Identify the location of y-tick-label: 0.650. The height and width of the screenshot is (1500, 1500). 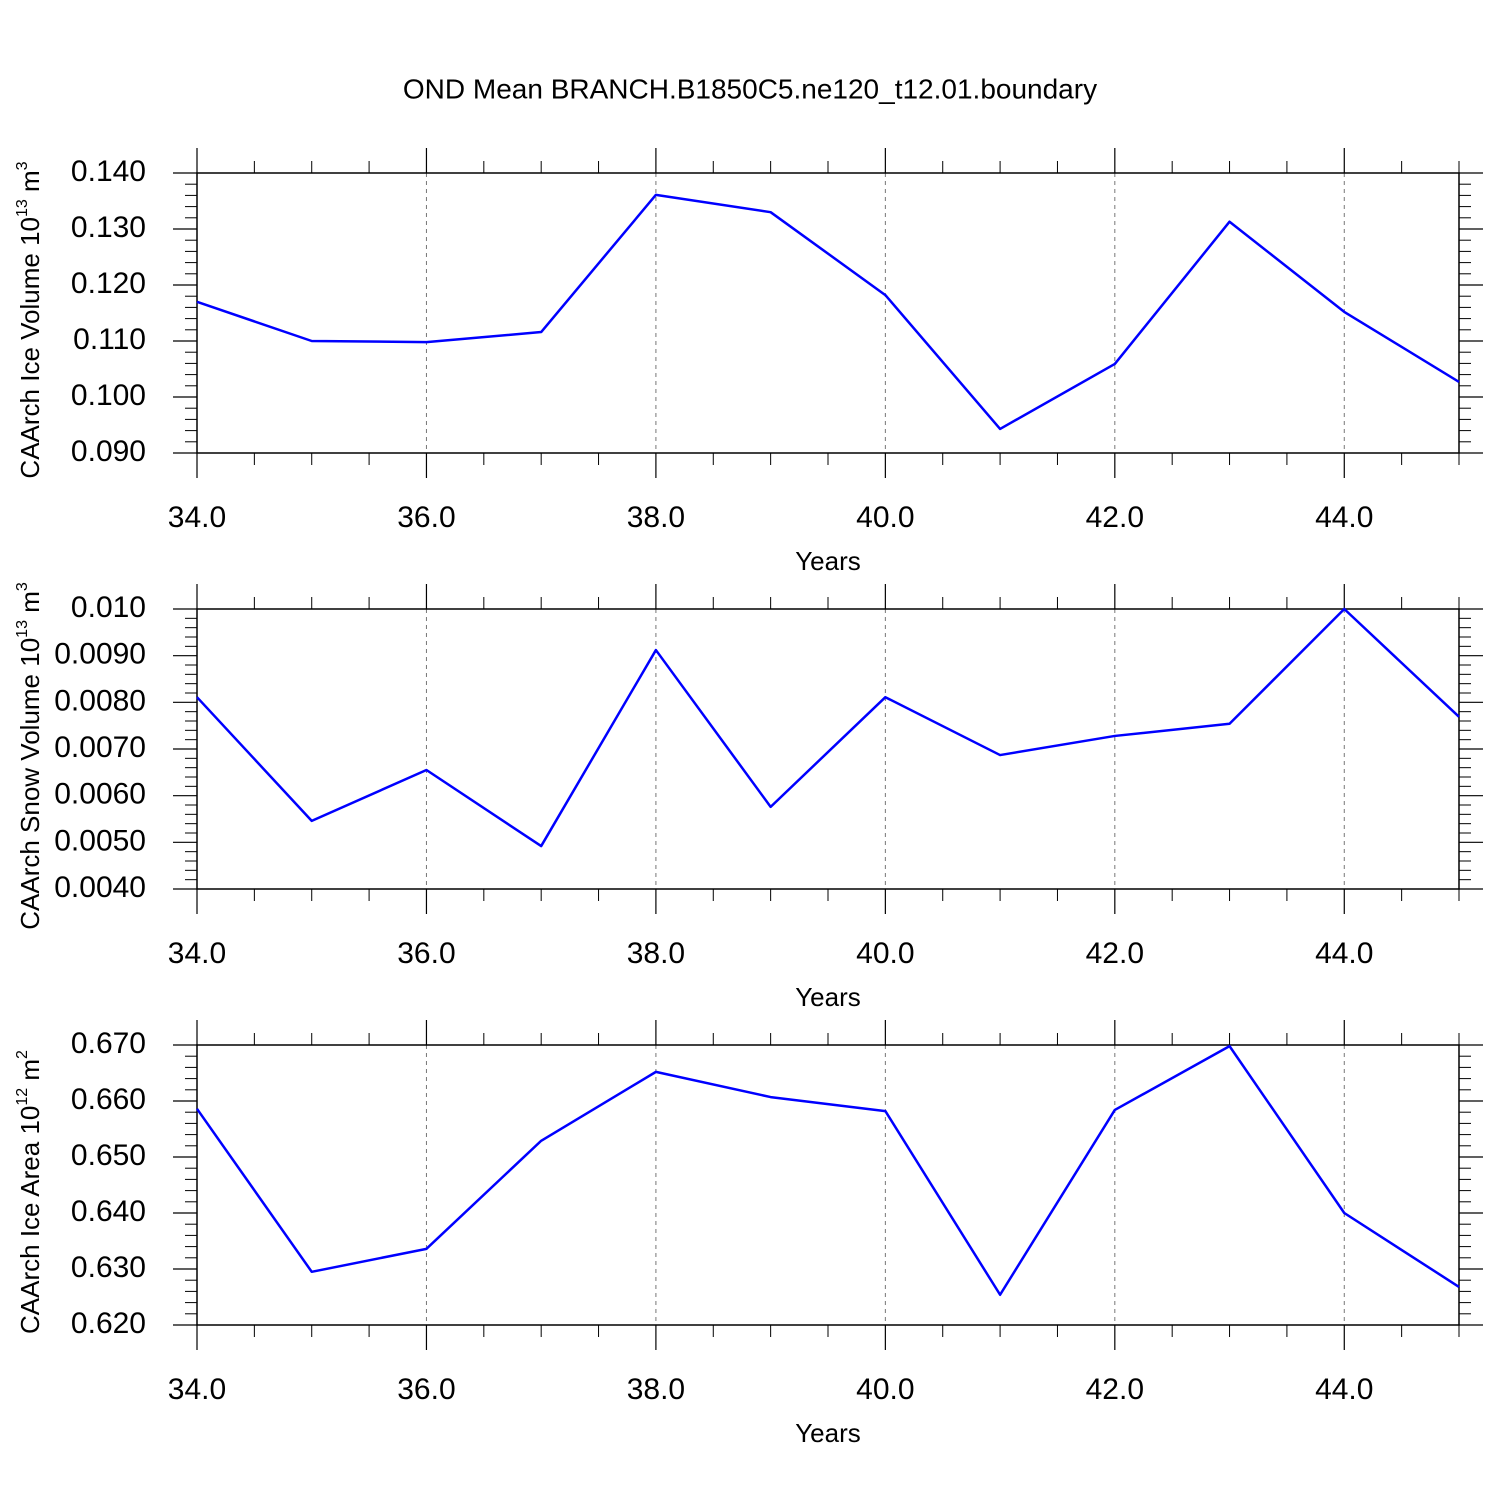
(108, 1155).